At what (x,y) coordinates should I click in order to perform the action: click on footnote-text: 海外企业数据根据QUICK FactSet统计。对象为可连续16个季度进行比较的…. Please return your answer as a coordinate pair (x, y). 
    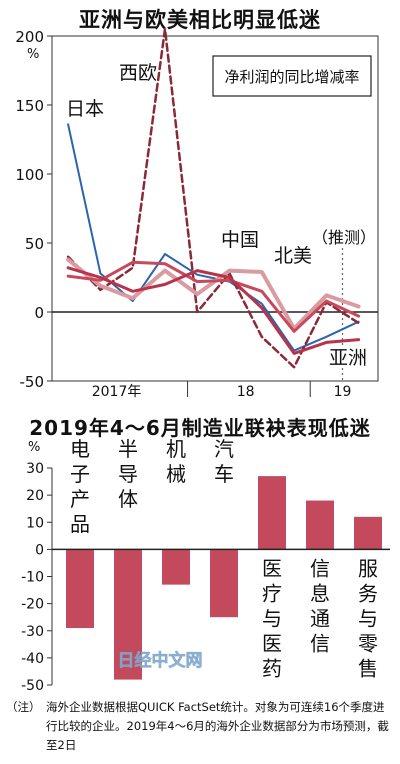
    Looking at the image, I should click on (217, 726).